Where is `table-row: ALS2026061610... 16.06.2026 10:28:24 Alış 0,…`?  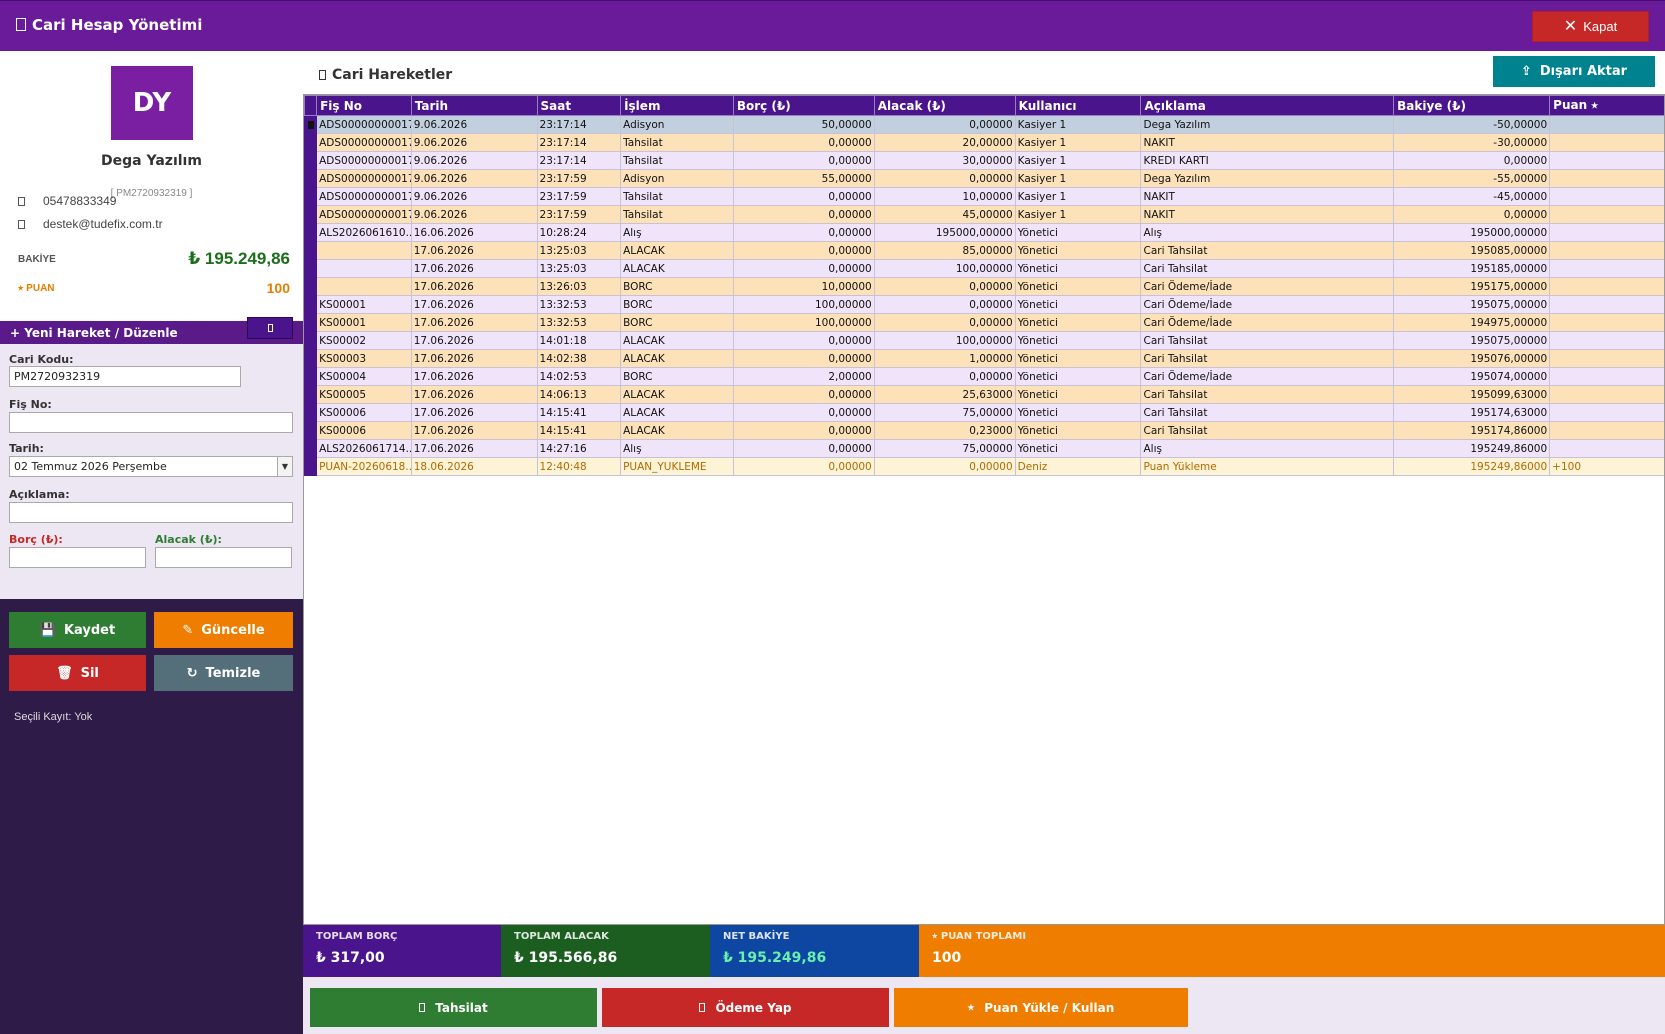 table-row: ALS2026061610... 16.06.2026 10:28:24 Alış 0,… is located at coordinates (984, 232).